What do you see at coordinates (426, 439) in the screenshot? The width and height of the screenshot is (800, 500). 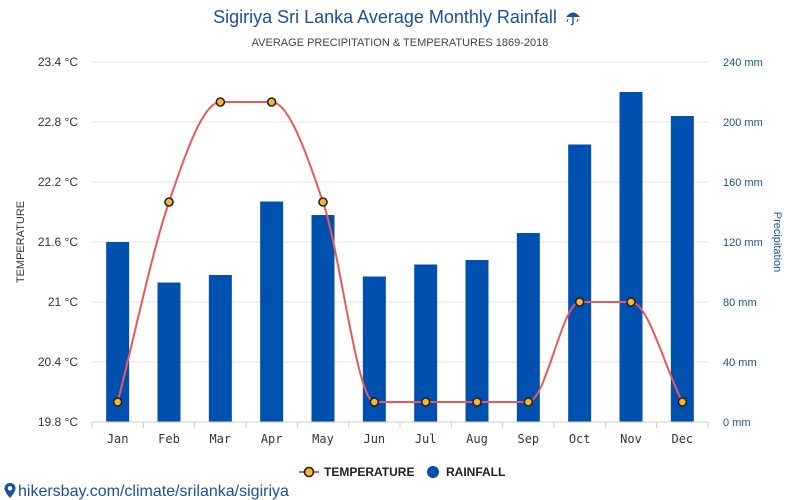 I see `x-tick-label: Jul` at bounding box center [426, 439].